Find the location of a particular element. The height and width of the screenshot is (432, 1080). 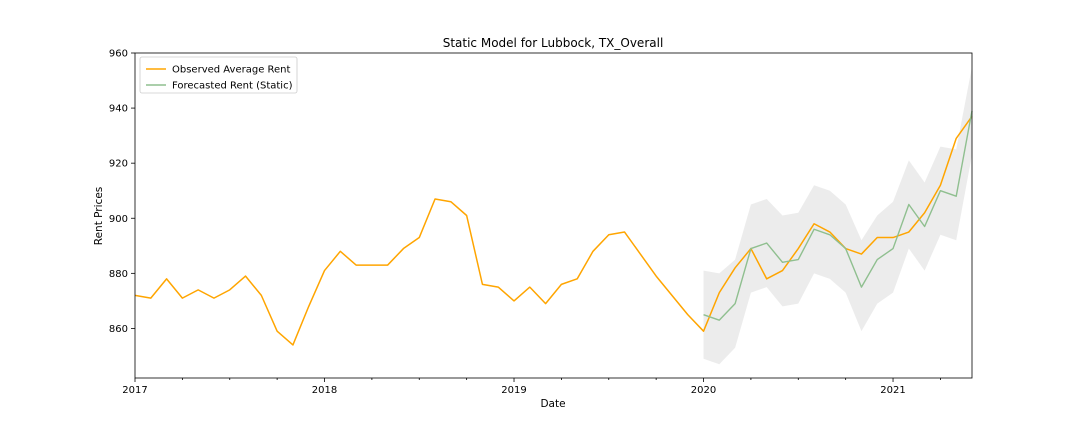

chart-title: Static Model for Lubbock, TX_Overall is located at coordinates (553, 43).